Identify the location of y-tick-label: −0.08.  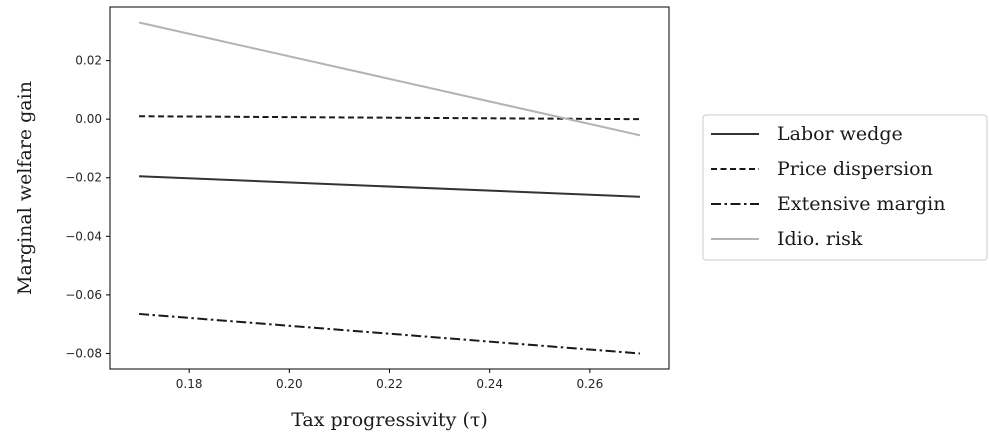
(83, 353).